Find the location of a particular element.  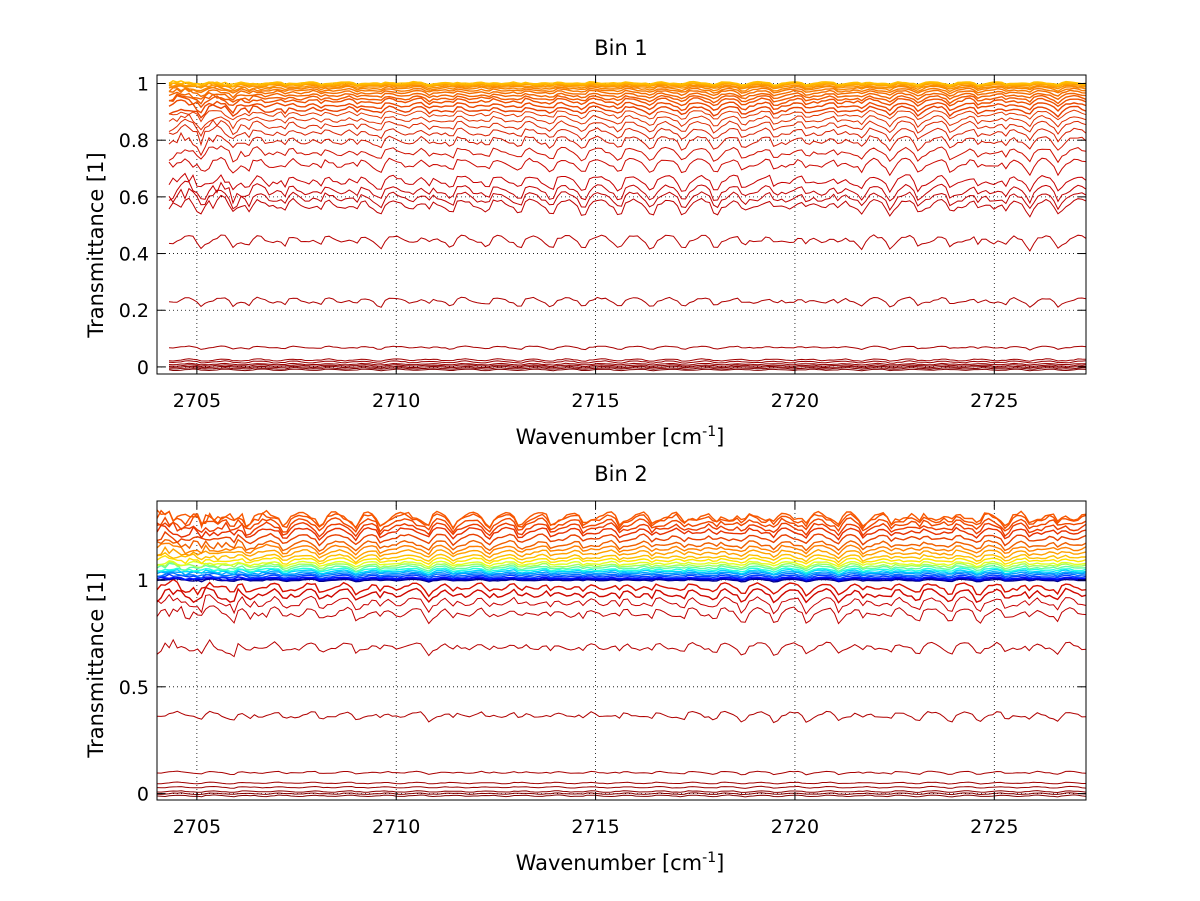

y-tick-label: 0.5 is located at coordinates (134, 688).